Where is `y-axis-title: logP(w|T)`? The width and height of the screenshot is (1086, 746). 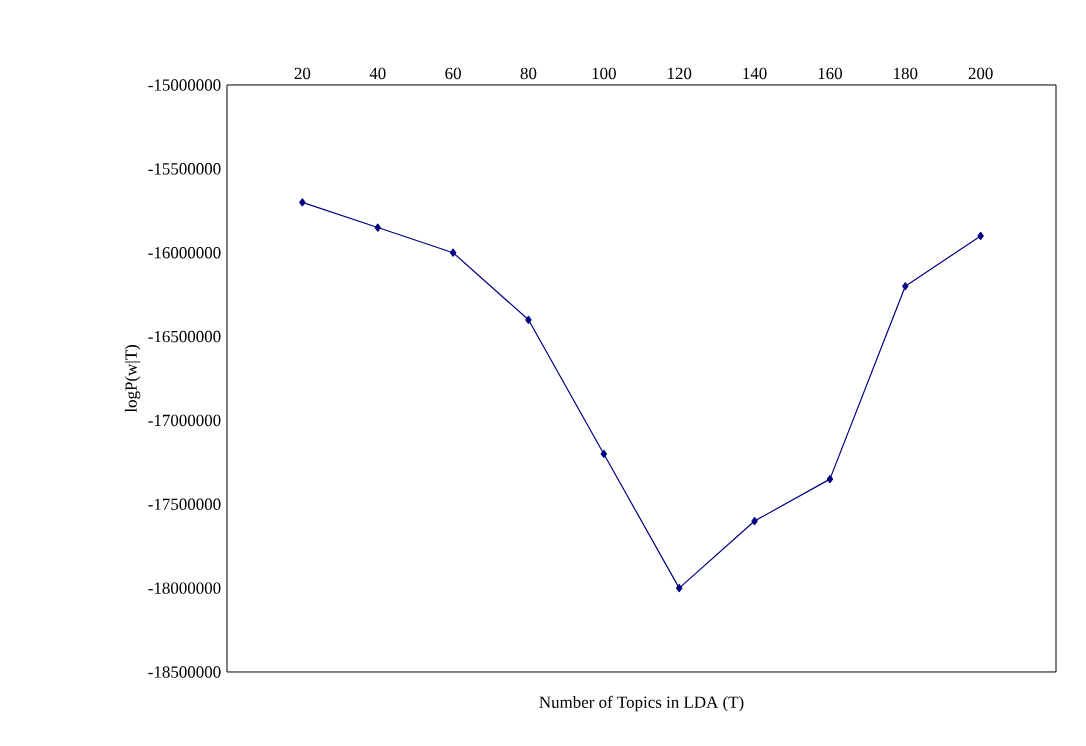 y-axis-title: logP(w|T) is located at coordinates (132, 379).